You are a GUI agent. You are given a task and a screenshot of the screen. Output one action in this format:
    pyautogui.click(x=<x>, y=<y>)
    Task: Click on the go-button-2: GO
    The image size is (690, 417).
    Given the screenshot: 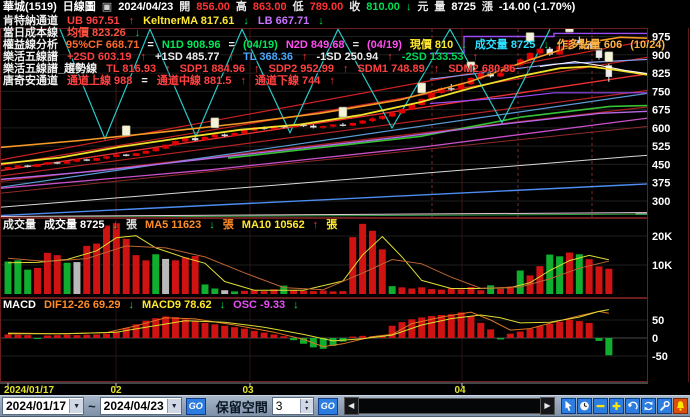 What is the action you would take?
    pyautogui.click(x=327, y=406)
    